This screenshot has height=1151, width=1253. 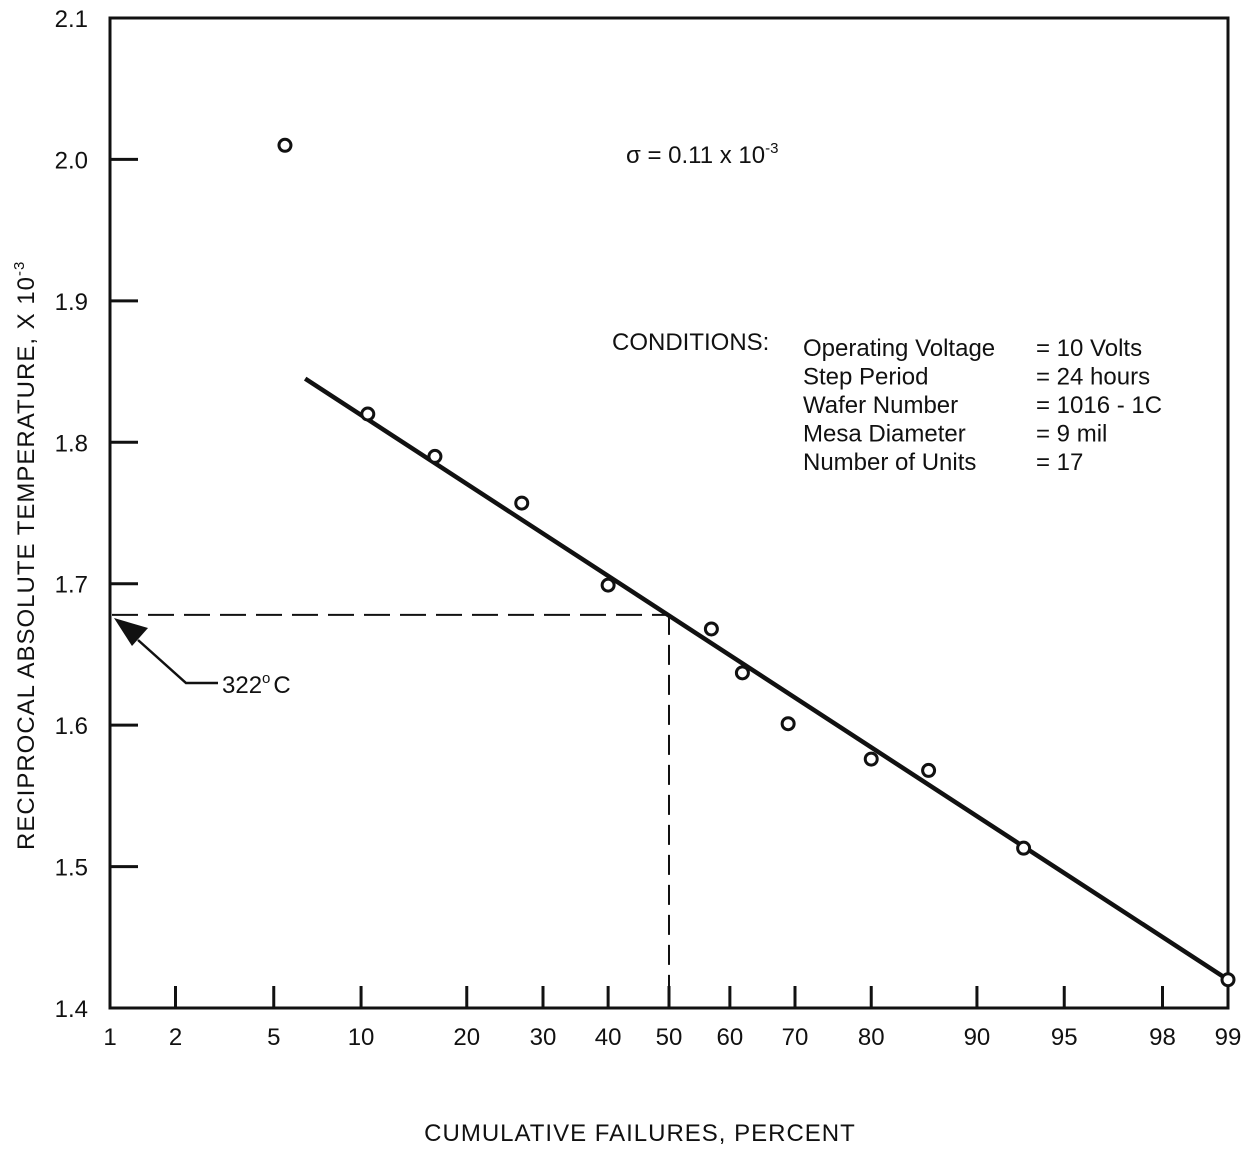 I want to click on x-axis-title: CUMULATIVE FAILURES, PERCENT, so click(x=640, y=1133).